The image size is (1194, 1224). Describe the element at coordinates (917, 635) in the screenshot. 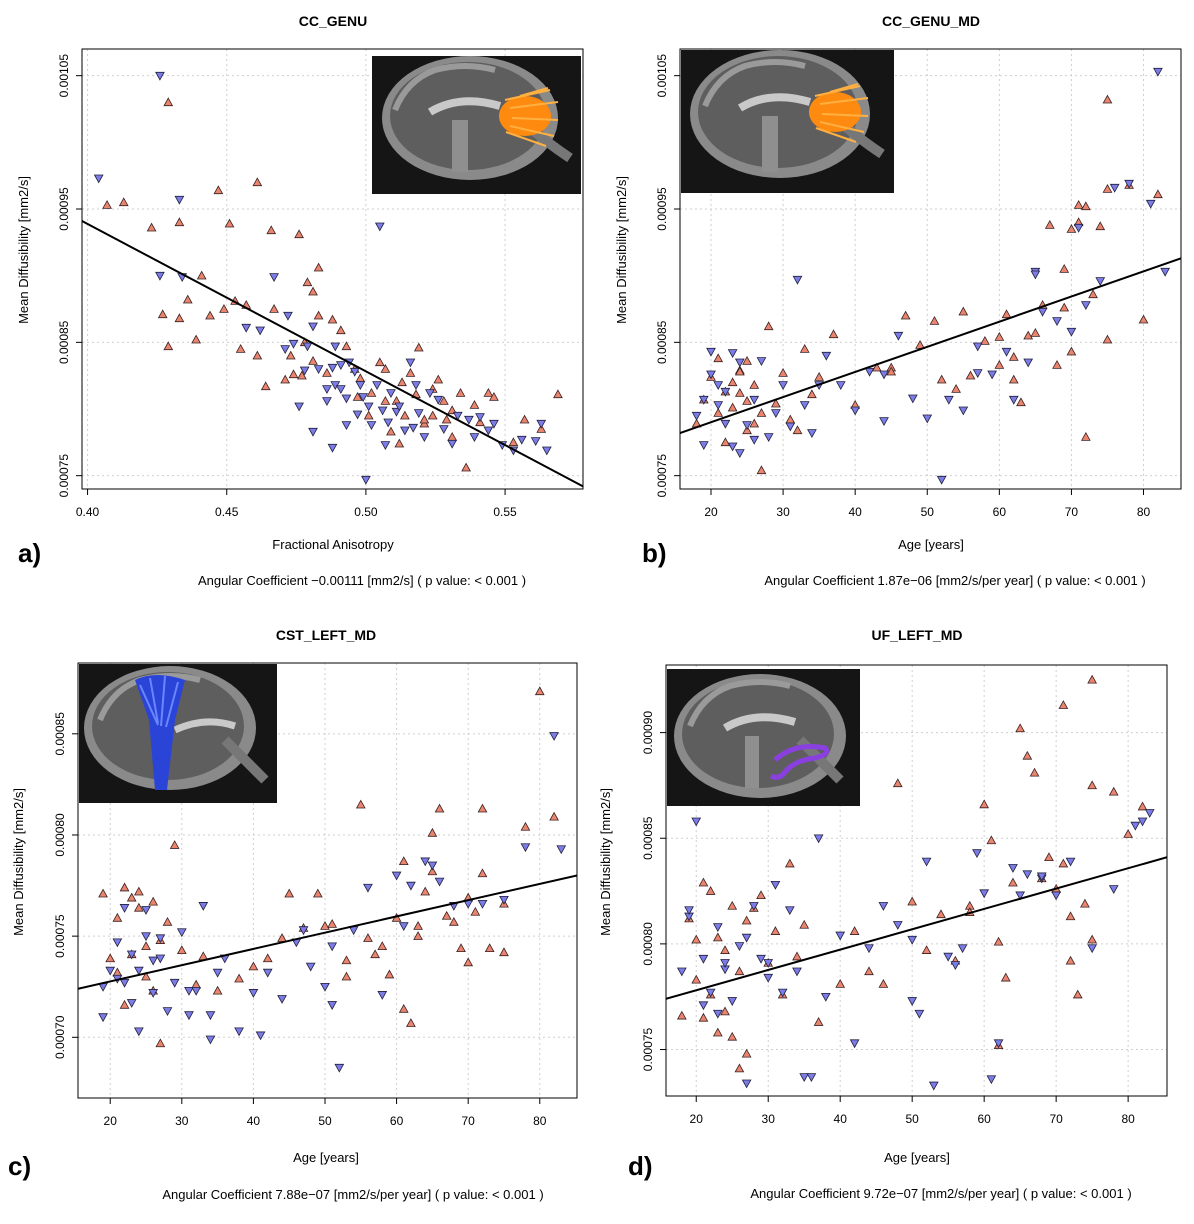

I see `panel-d-title: UF_LEFT_MD` at that location.